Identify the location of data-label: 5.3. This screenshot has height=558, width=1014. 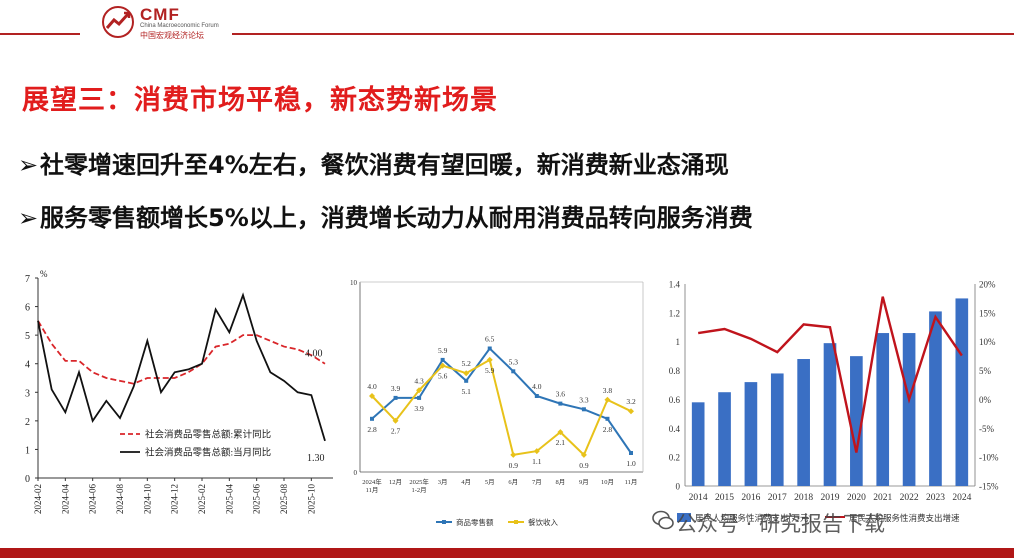
(514, 361).